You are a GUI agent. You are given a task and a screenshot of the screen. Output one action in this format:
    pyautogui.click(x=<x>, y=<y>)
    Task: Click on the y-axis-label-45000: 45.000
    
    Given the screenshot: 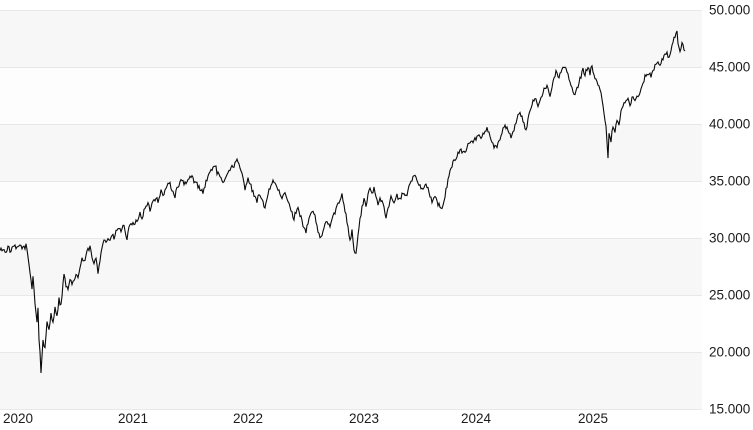 What is the action you would take?
    pyautogui.click(x=730, y=67)
    